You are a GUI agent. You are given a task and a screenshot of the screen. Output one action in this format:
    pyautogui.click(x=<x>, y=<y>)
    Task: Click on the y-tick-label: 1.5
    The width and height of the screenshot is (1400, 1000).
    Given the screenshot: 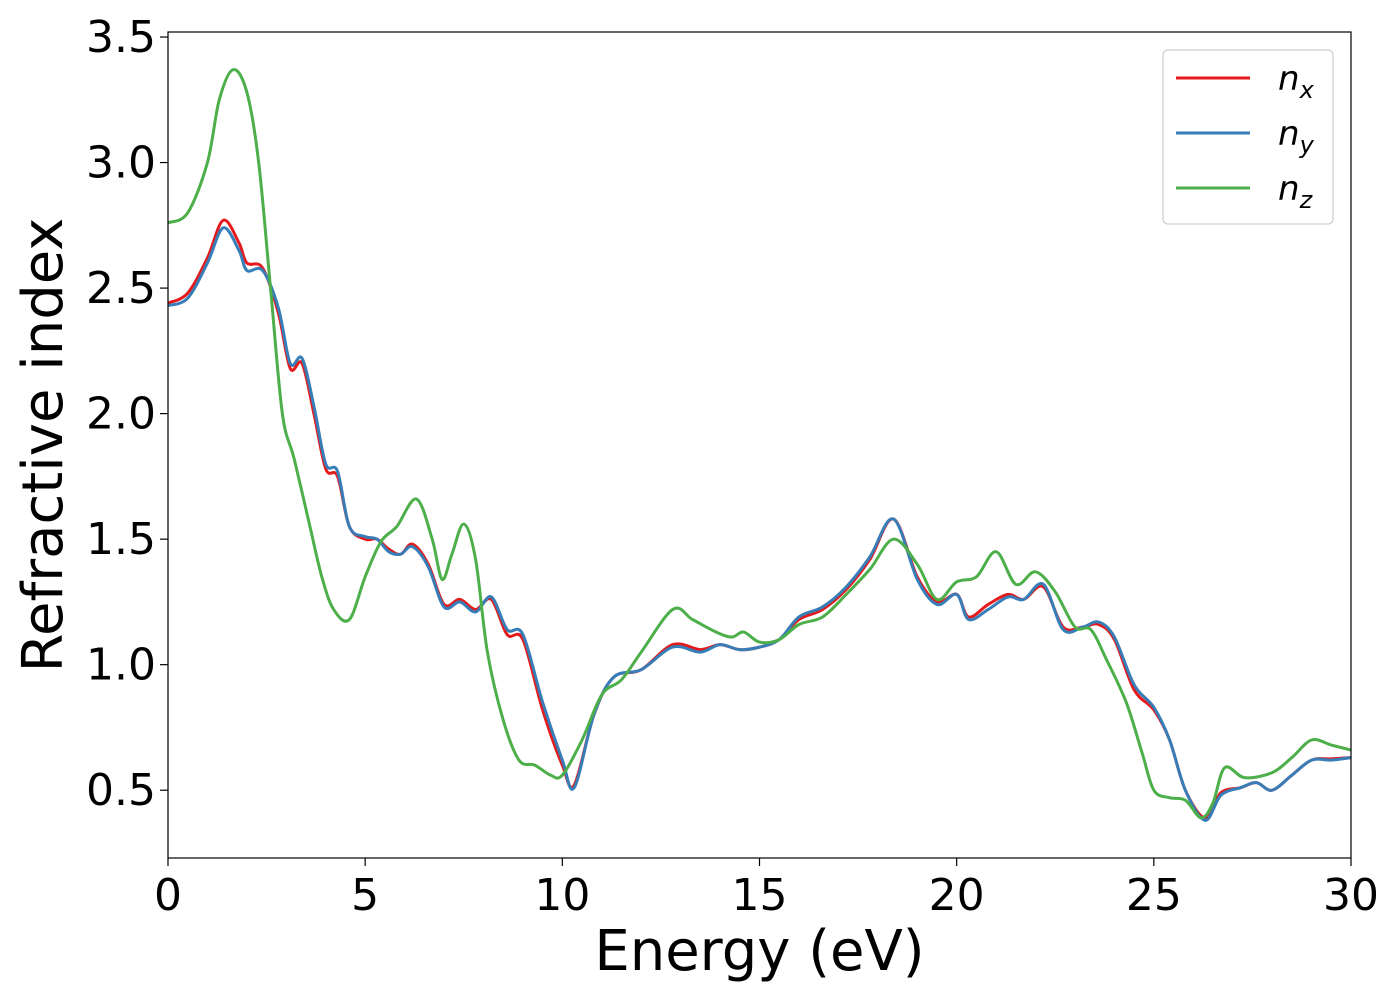 What is the action you would take?
    pyautogui.click(x=121, y=539)
    